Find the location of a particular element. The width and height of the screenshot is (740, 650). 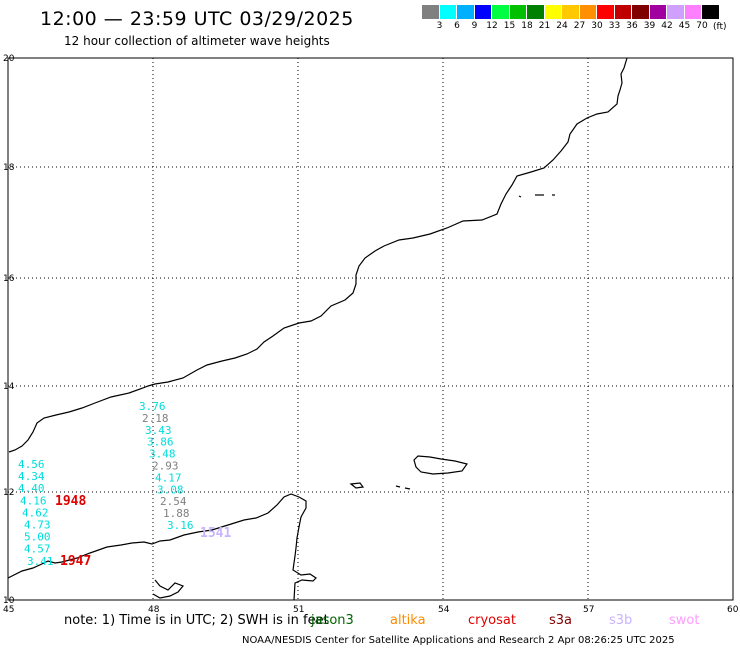

latitude-label: 12 is located at coordinates (8, 493).